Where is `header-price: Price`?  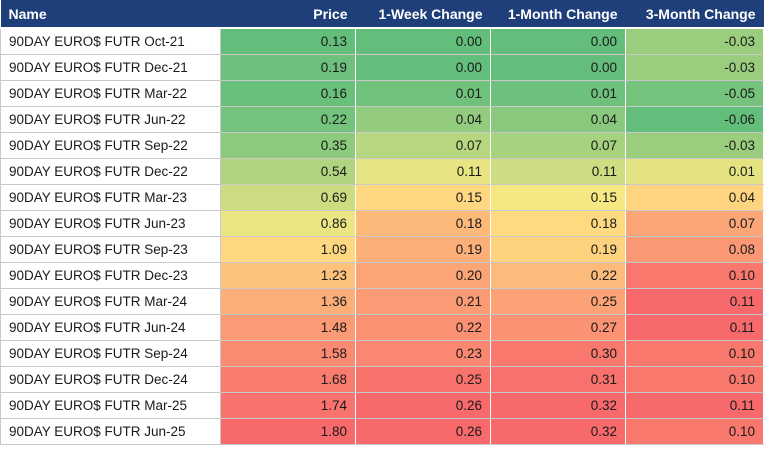 header-price: Price is located at coordinates (288, 14).